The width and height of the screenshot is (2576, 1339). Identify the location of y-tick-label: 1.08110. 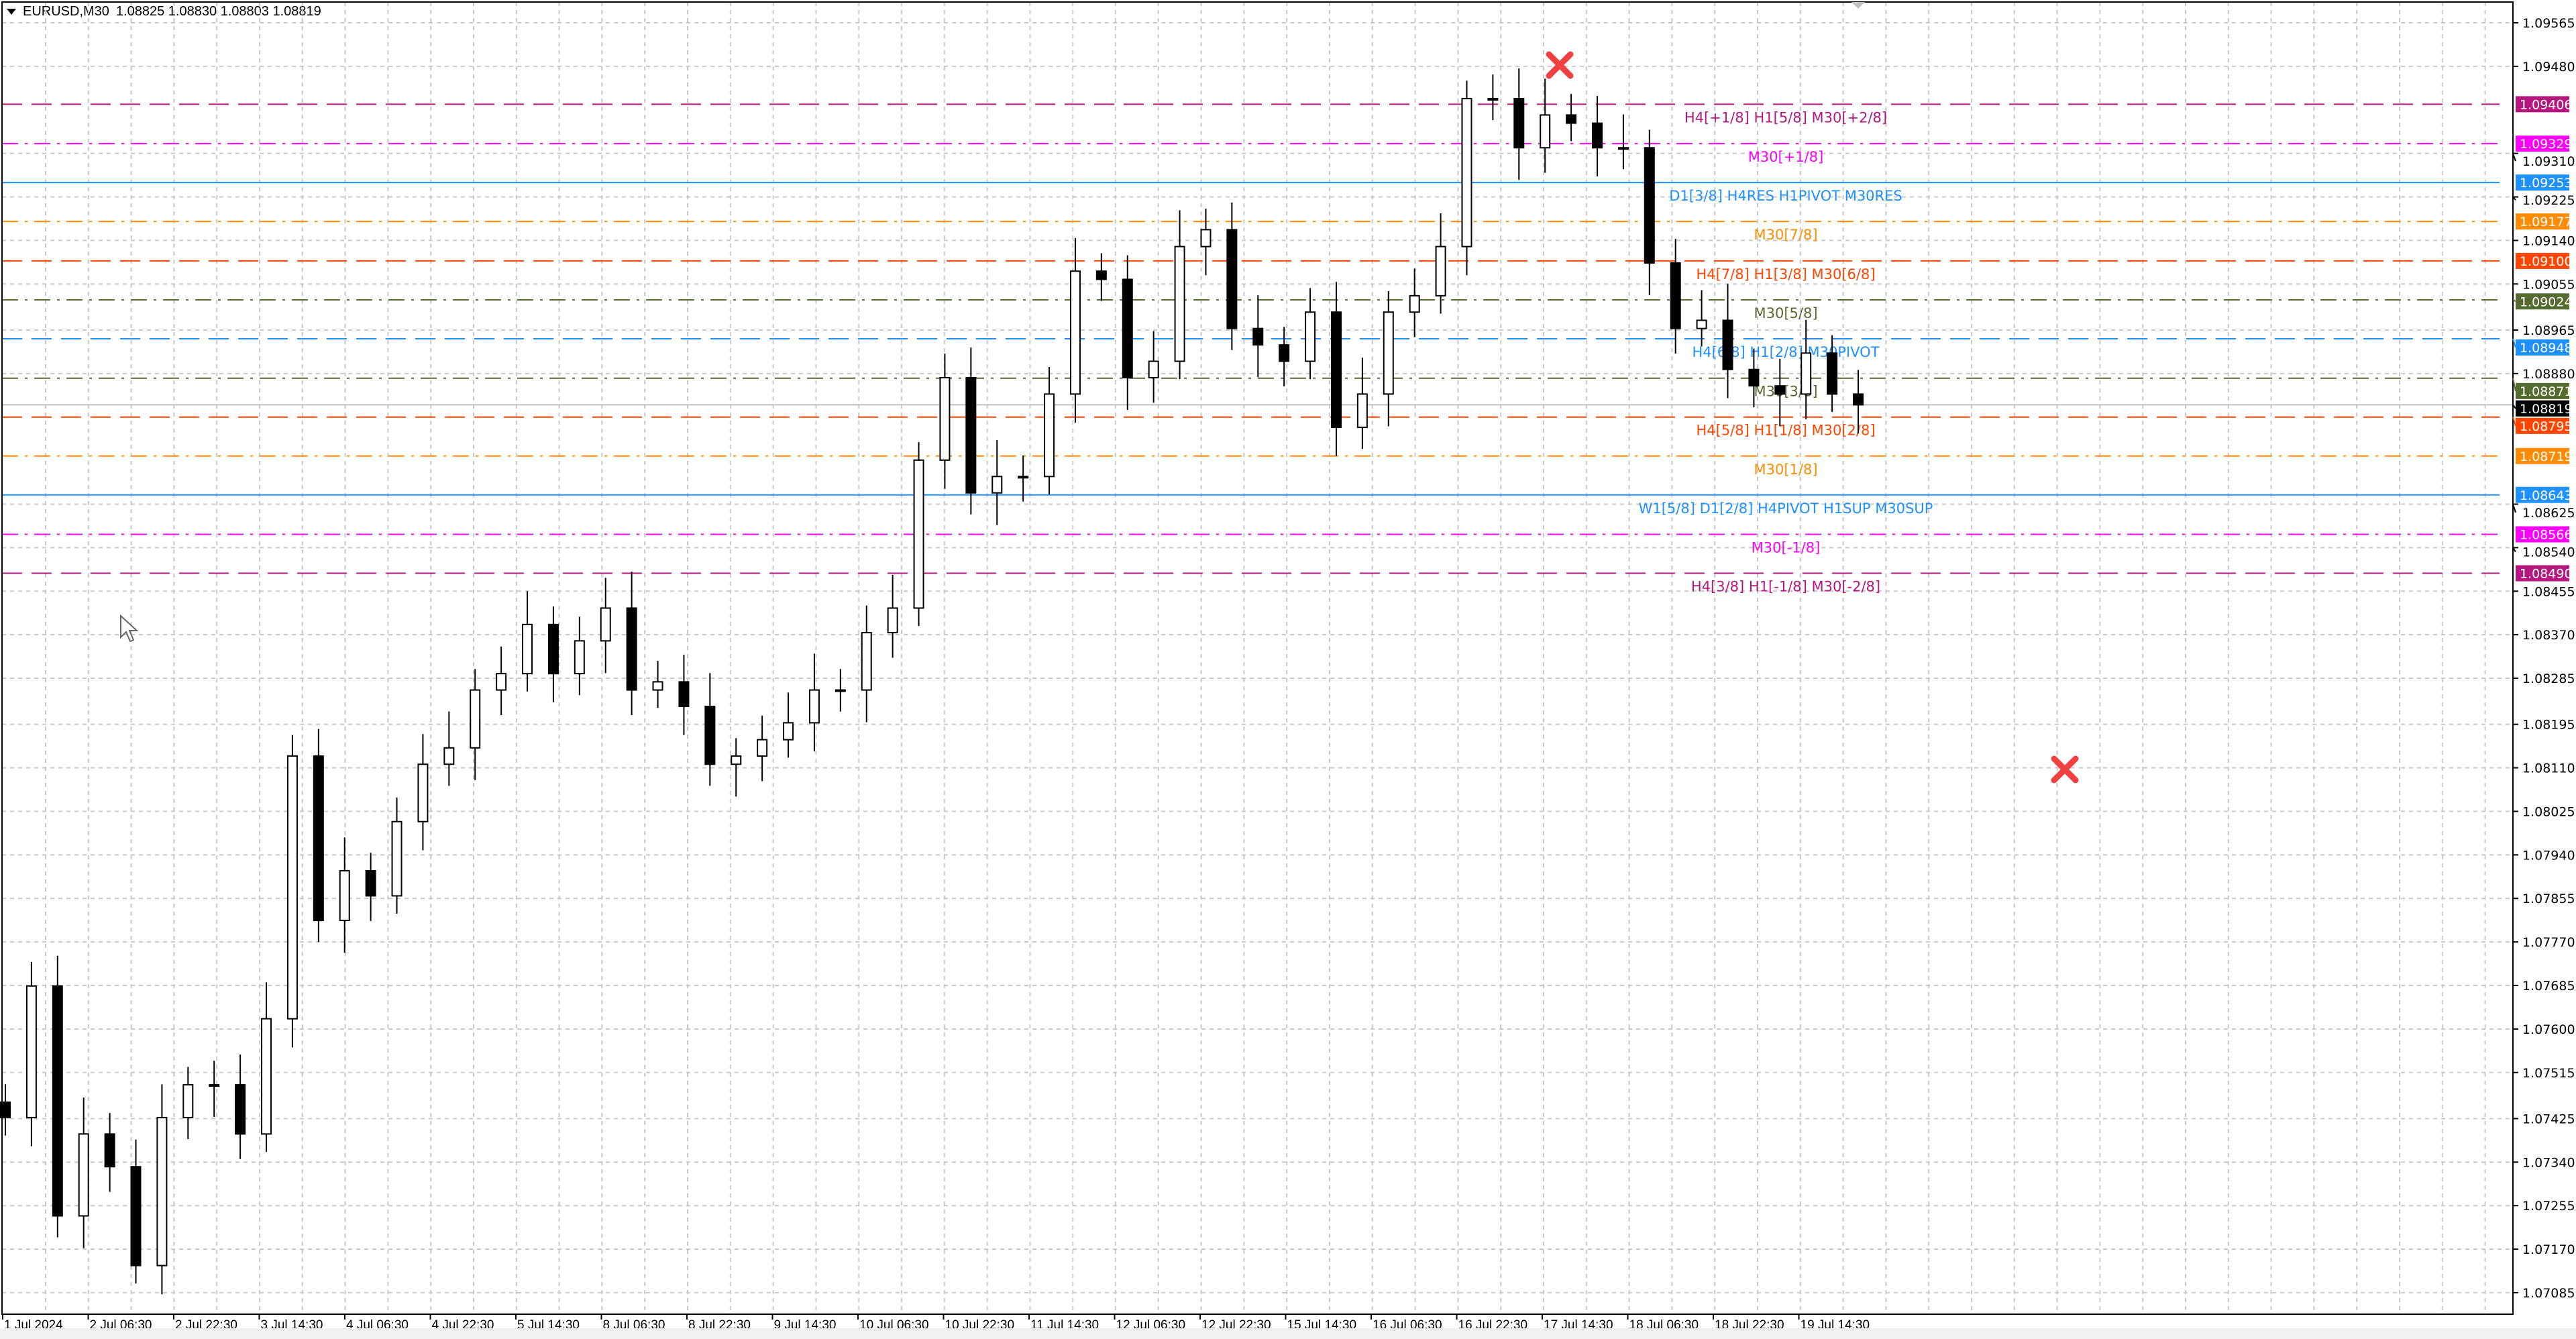
(2548, 768).